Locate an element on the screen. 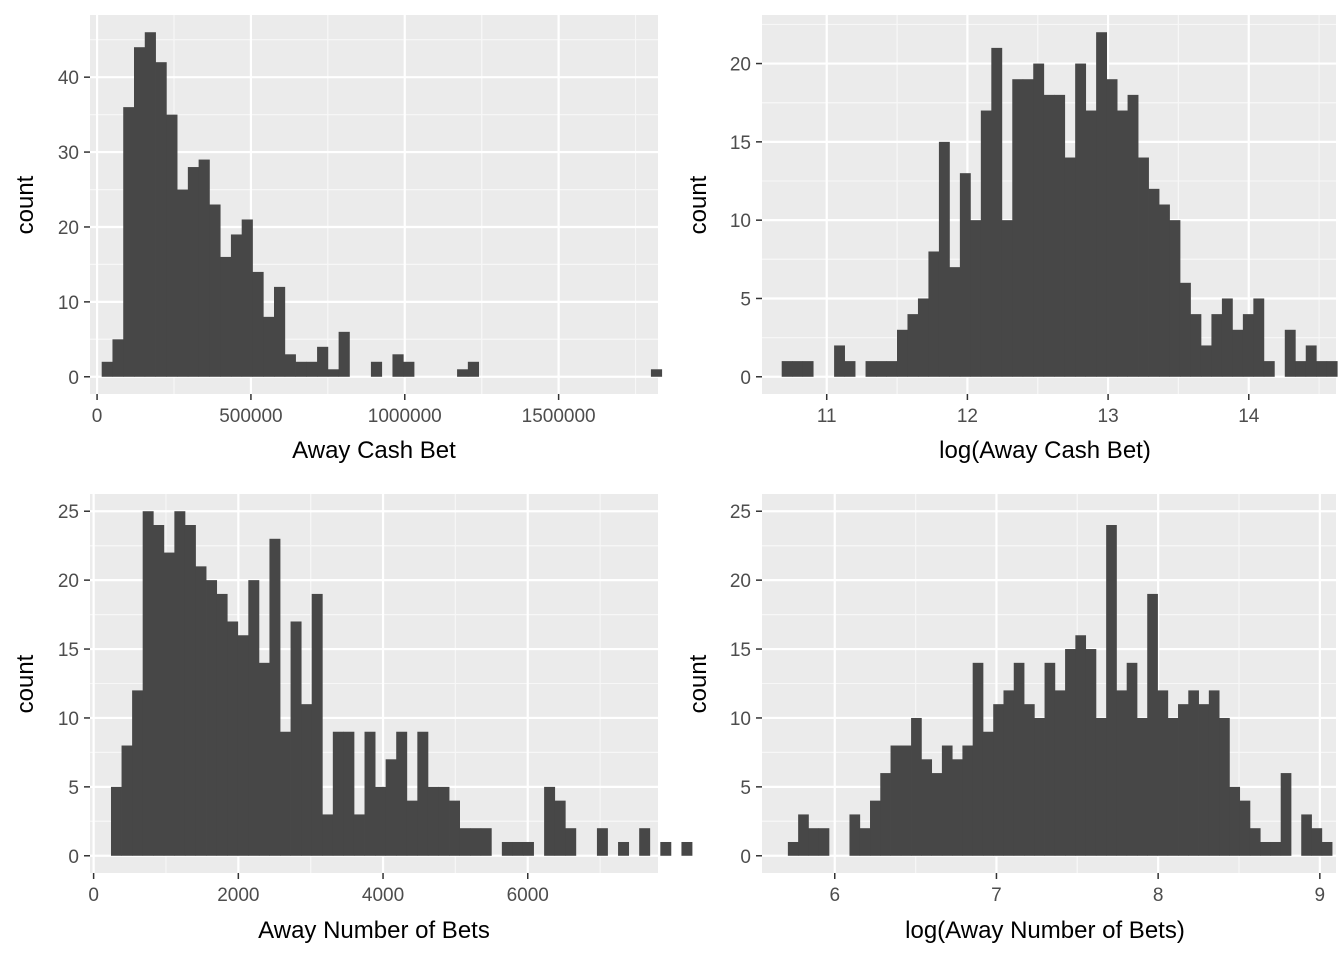 The height and width of the screenshot is (965, 1344). x-tick-label: 2000 is located at coordinates (238, 895).